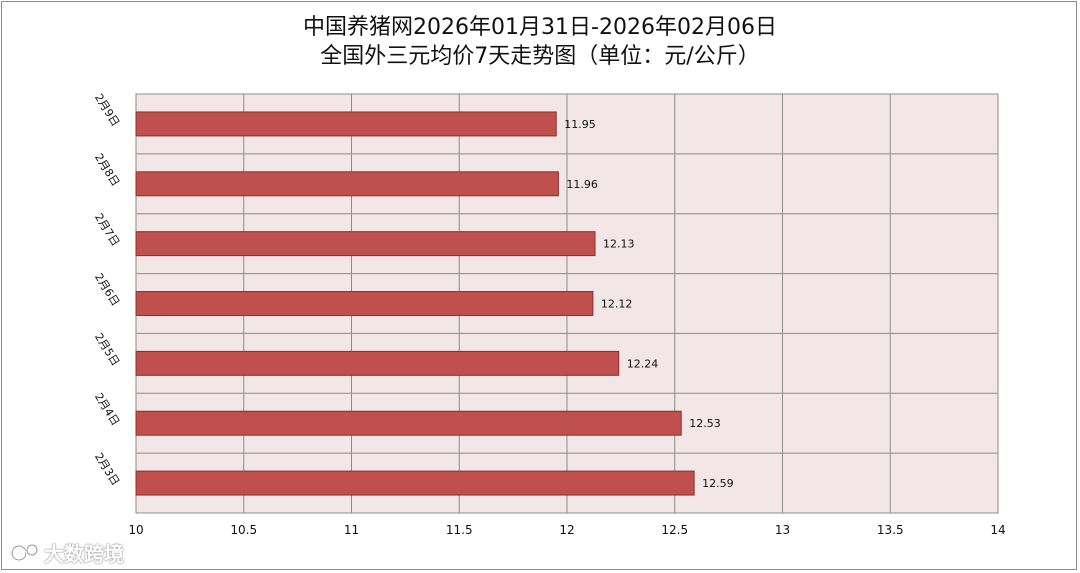 This screenshot has width=1080, height=573. I want to click on x-tick-label: 12, so click(566, 530).